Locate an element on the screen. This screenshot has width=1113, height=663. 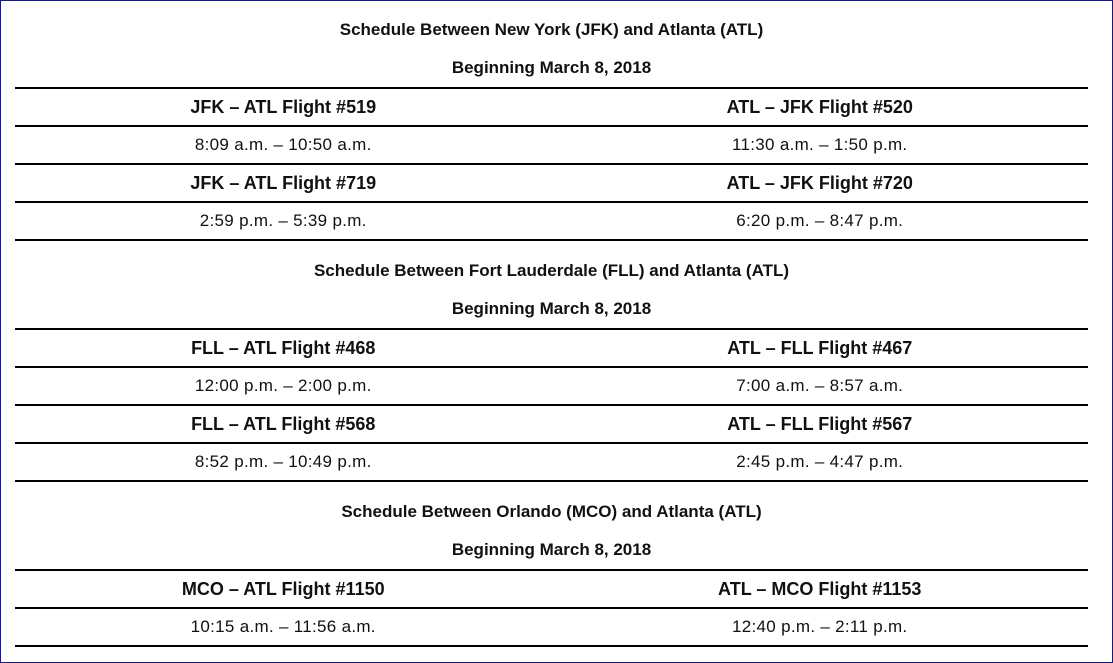
flight-label: FLL – ATL Flight #568 is located at coordinates (283, 424).